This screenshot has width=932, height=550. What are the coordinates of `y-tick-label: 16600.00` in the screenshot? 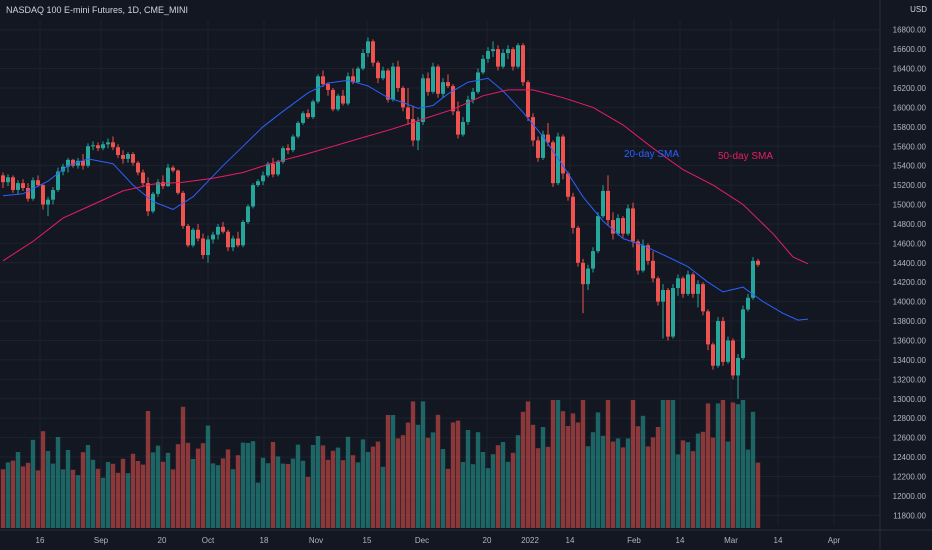 It's located at (910, 49).